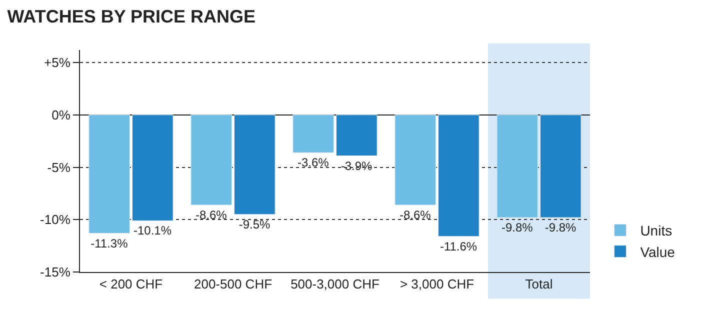  I want to click on y-tick-label: -15%, so click(55, 272).